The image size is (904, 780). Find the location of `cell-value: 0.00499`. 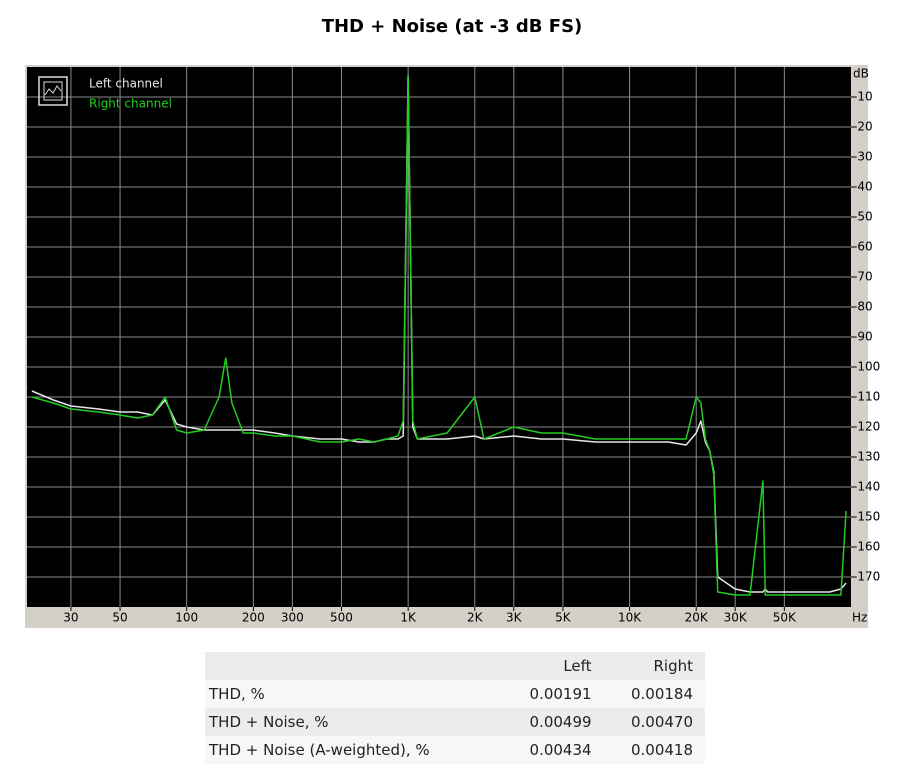

cell-value: 0.00499 is located at coordinates (560, 722).